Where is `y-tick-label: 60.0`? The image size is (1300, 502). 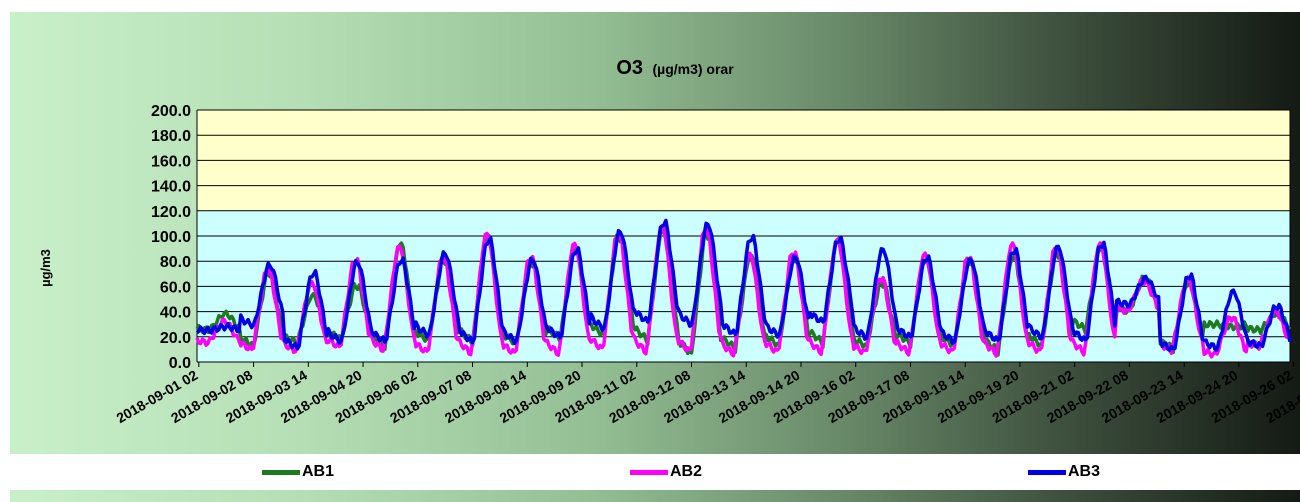
y-tick-label: 60.0 is located at coordinates (175, 287).